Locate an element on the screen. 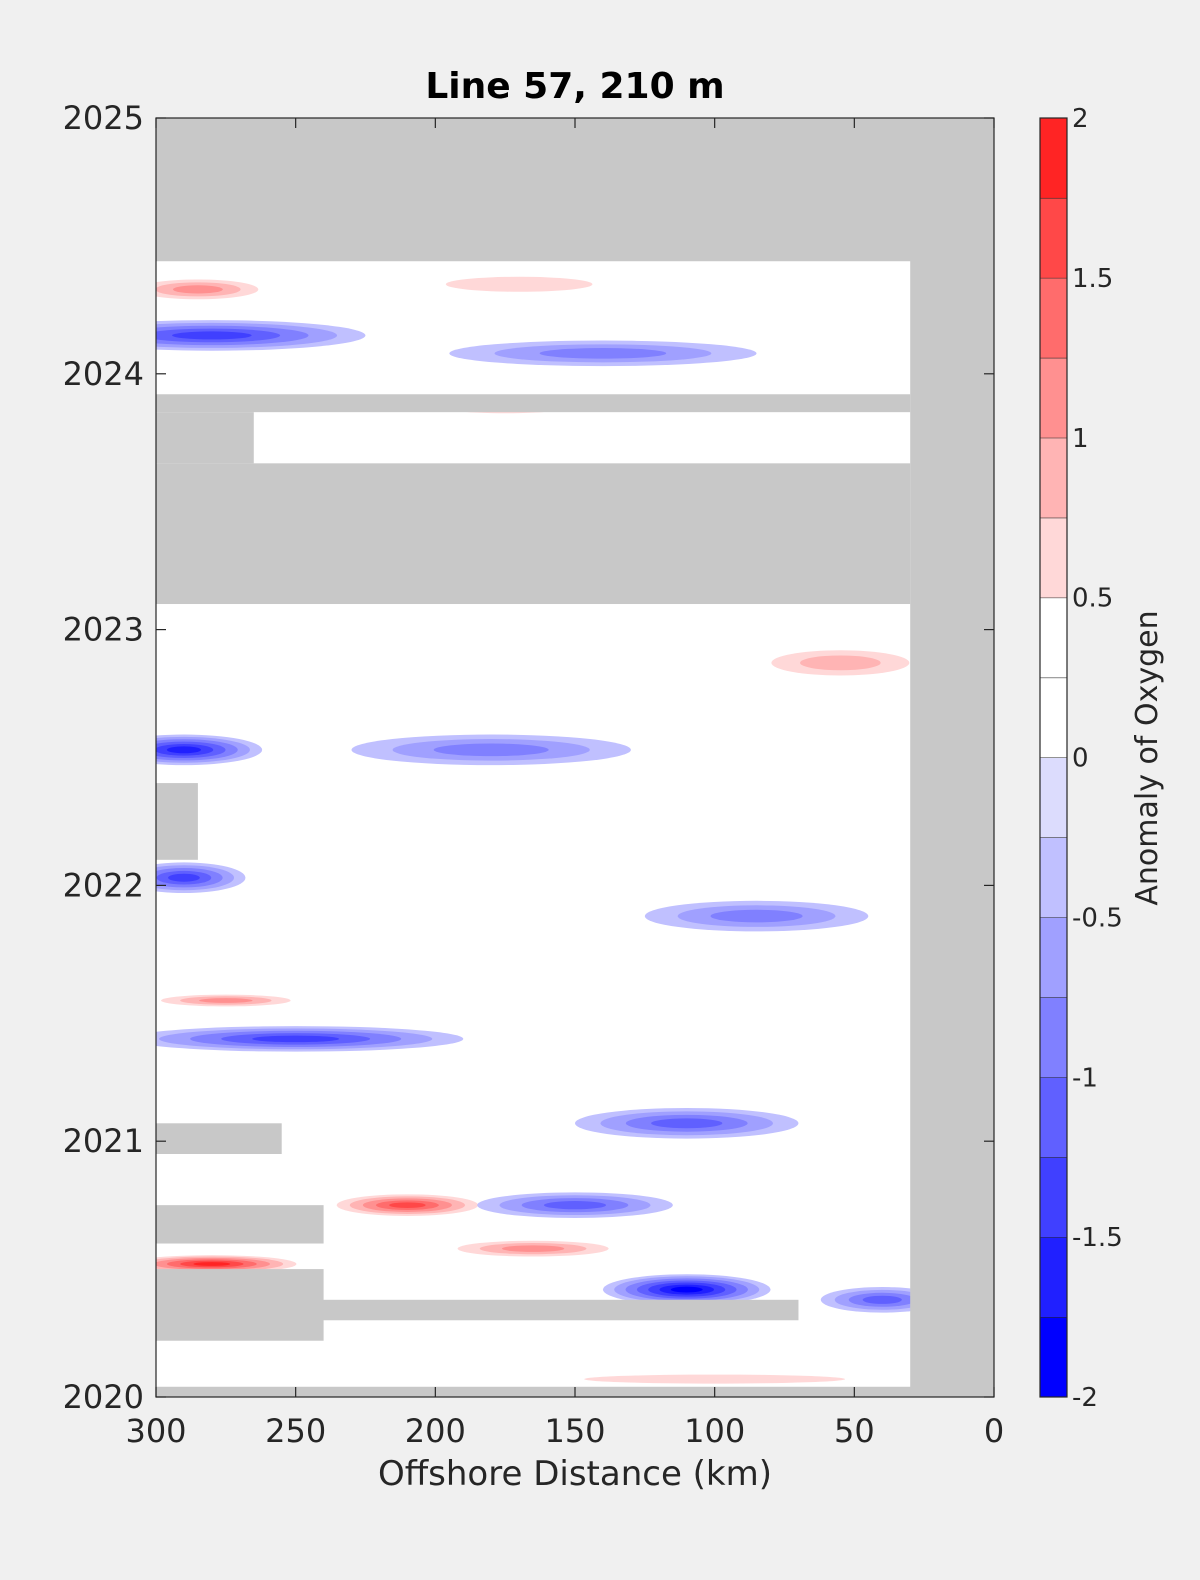  colorbar-tick-label: 1.5 is located at coordinates (1092, 279).